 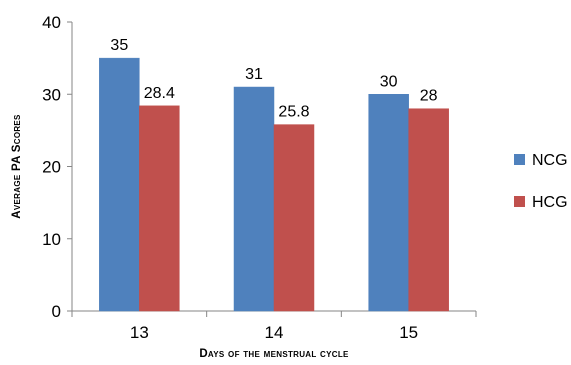 What do you see at coordinates (56, 311) in the screenshot?
I see `y-tick-label: 0` at bounding box center [56, 311].